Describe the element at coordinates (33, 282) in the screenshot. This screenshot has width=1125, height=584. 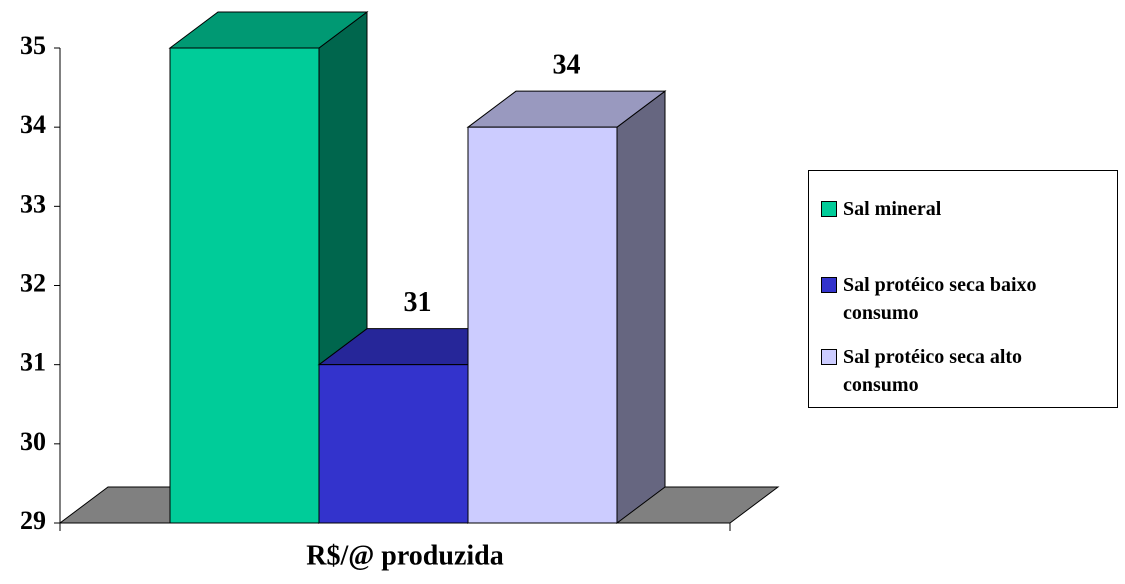
I see `y-tick-label: 32` at that location.